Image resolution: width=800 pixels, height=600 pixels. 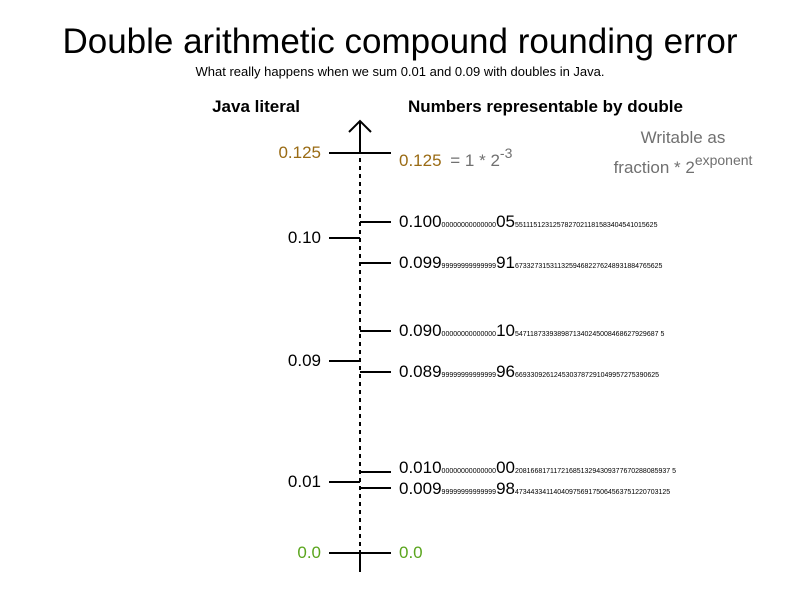 I want to click on rep-0090-key: 10, so click(x=505, y=330).